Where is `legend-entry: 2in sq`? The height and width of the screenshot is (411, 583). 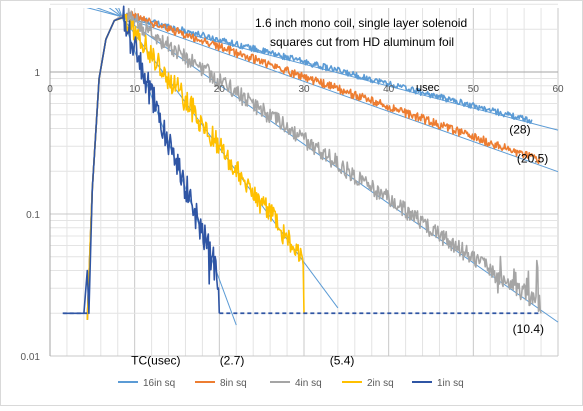 legend-entry: 2in sq is located at coordinates (368, 383).